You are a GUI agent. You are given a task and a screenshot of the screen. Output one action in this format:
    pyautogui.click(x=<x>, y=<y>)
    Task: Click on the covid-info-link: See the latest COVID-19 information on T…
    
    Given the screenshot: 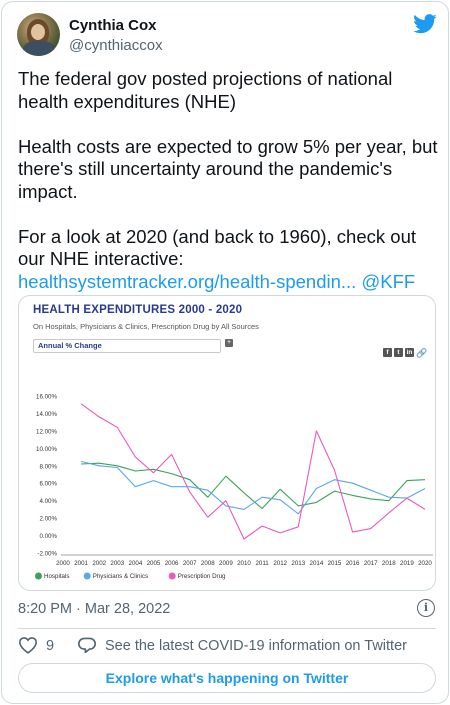 What is the action you would take?
    pyautogui.click(x=256, y=646)
    